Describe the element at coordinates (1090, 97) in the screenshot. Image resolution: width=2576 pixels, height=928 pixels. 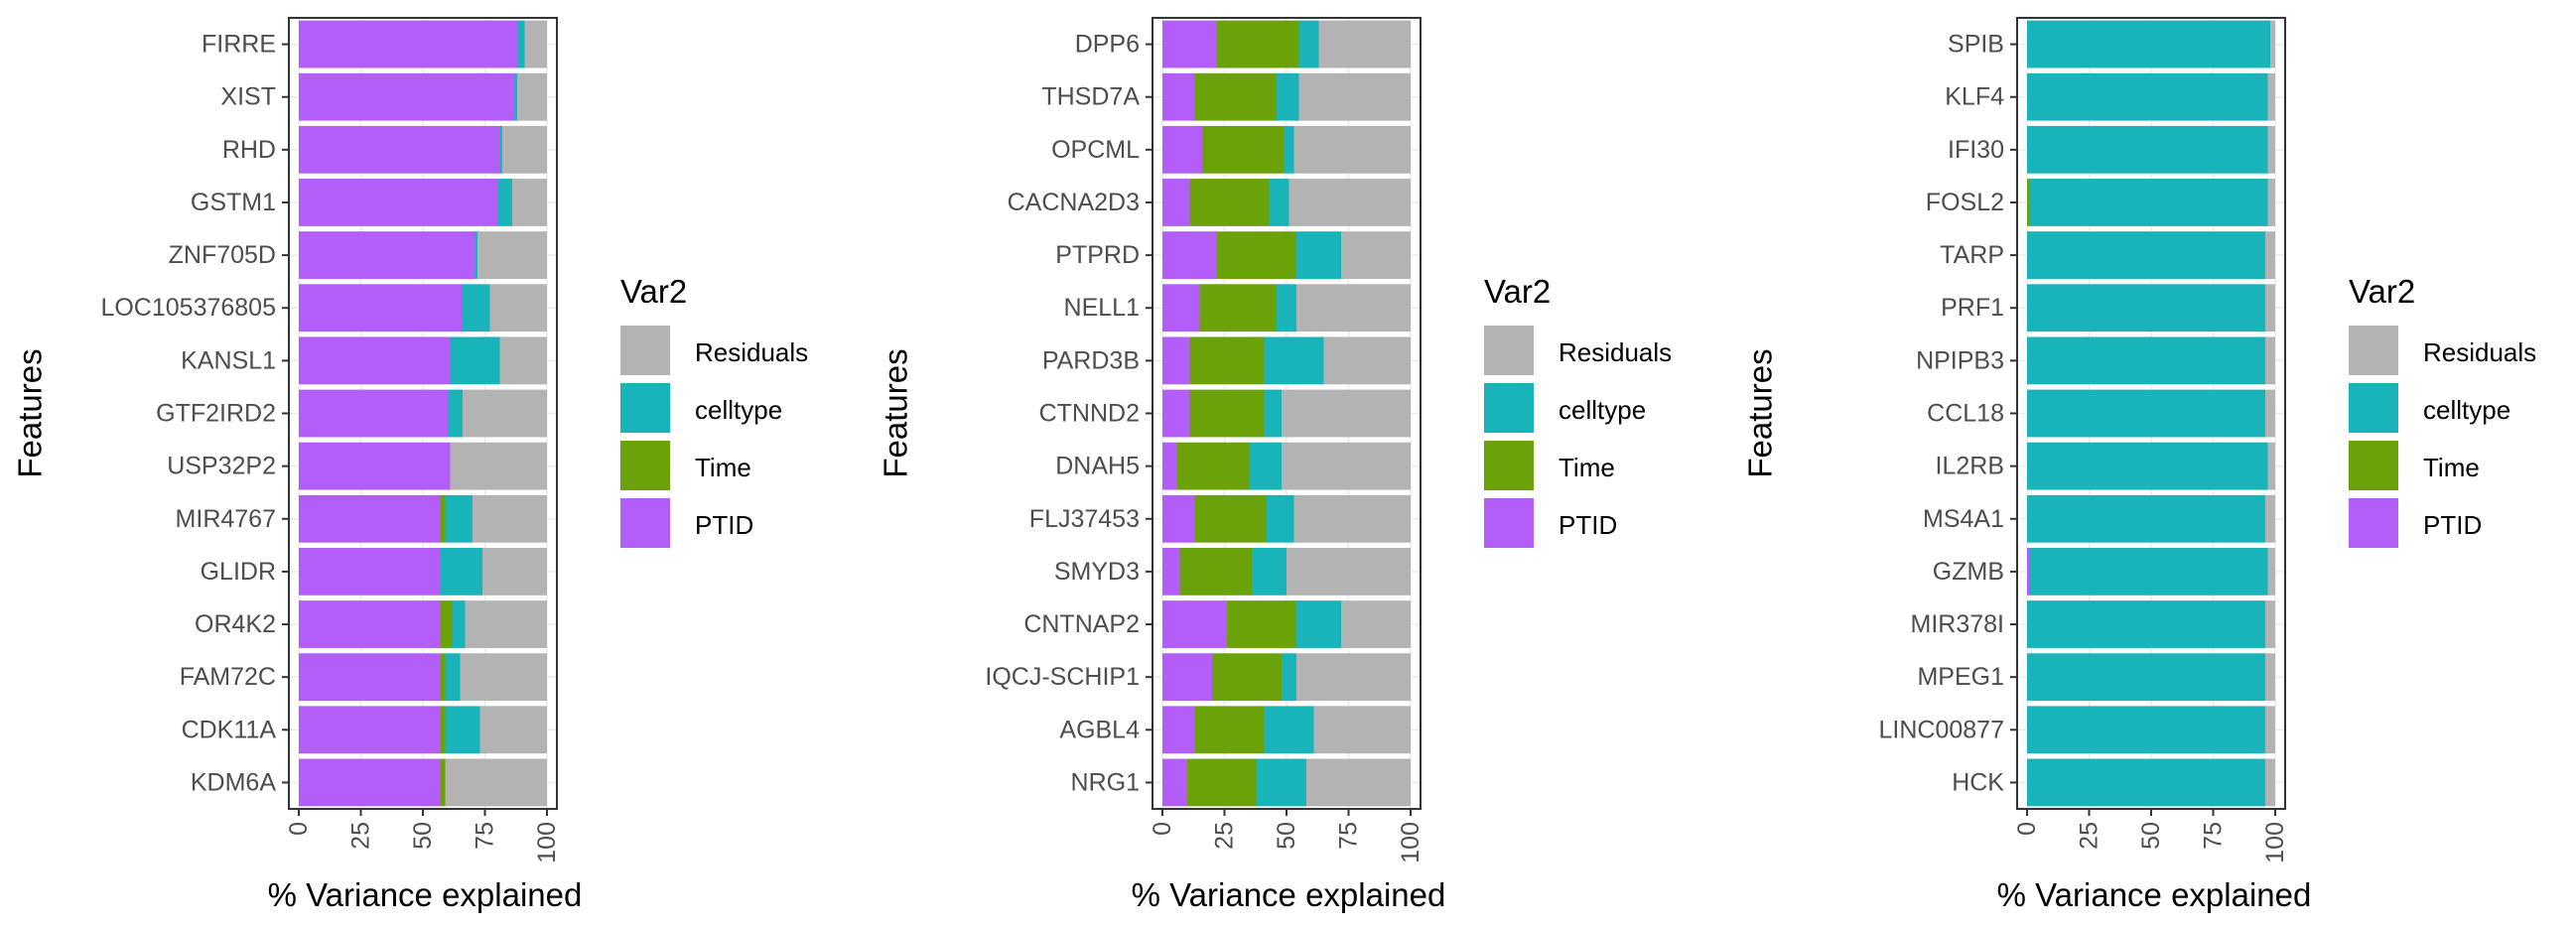
I see `y-tick-label: THSD7A` at that location.